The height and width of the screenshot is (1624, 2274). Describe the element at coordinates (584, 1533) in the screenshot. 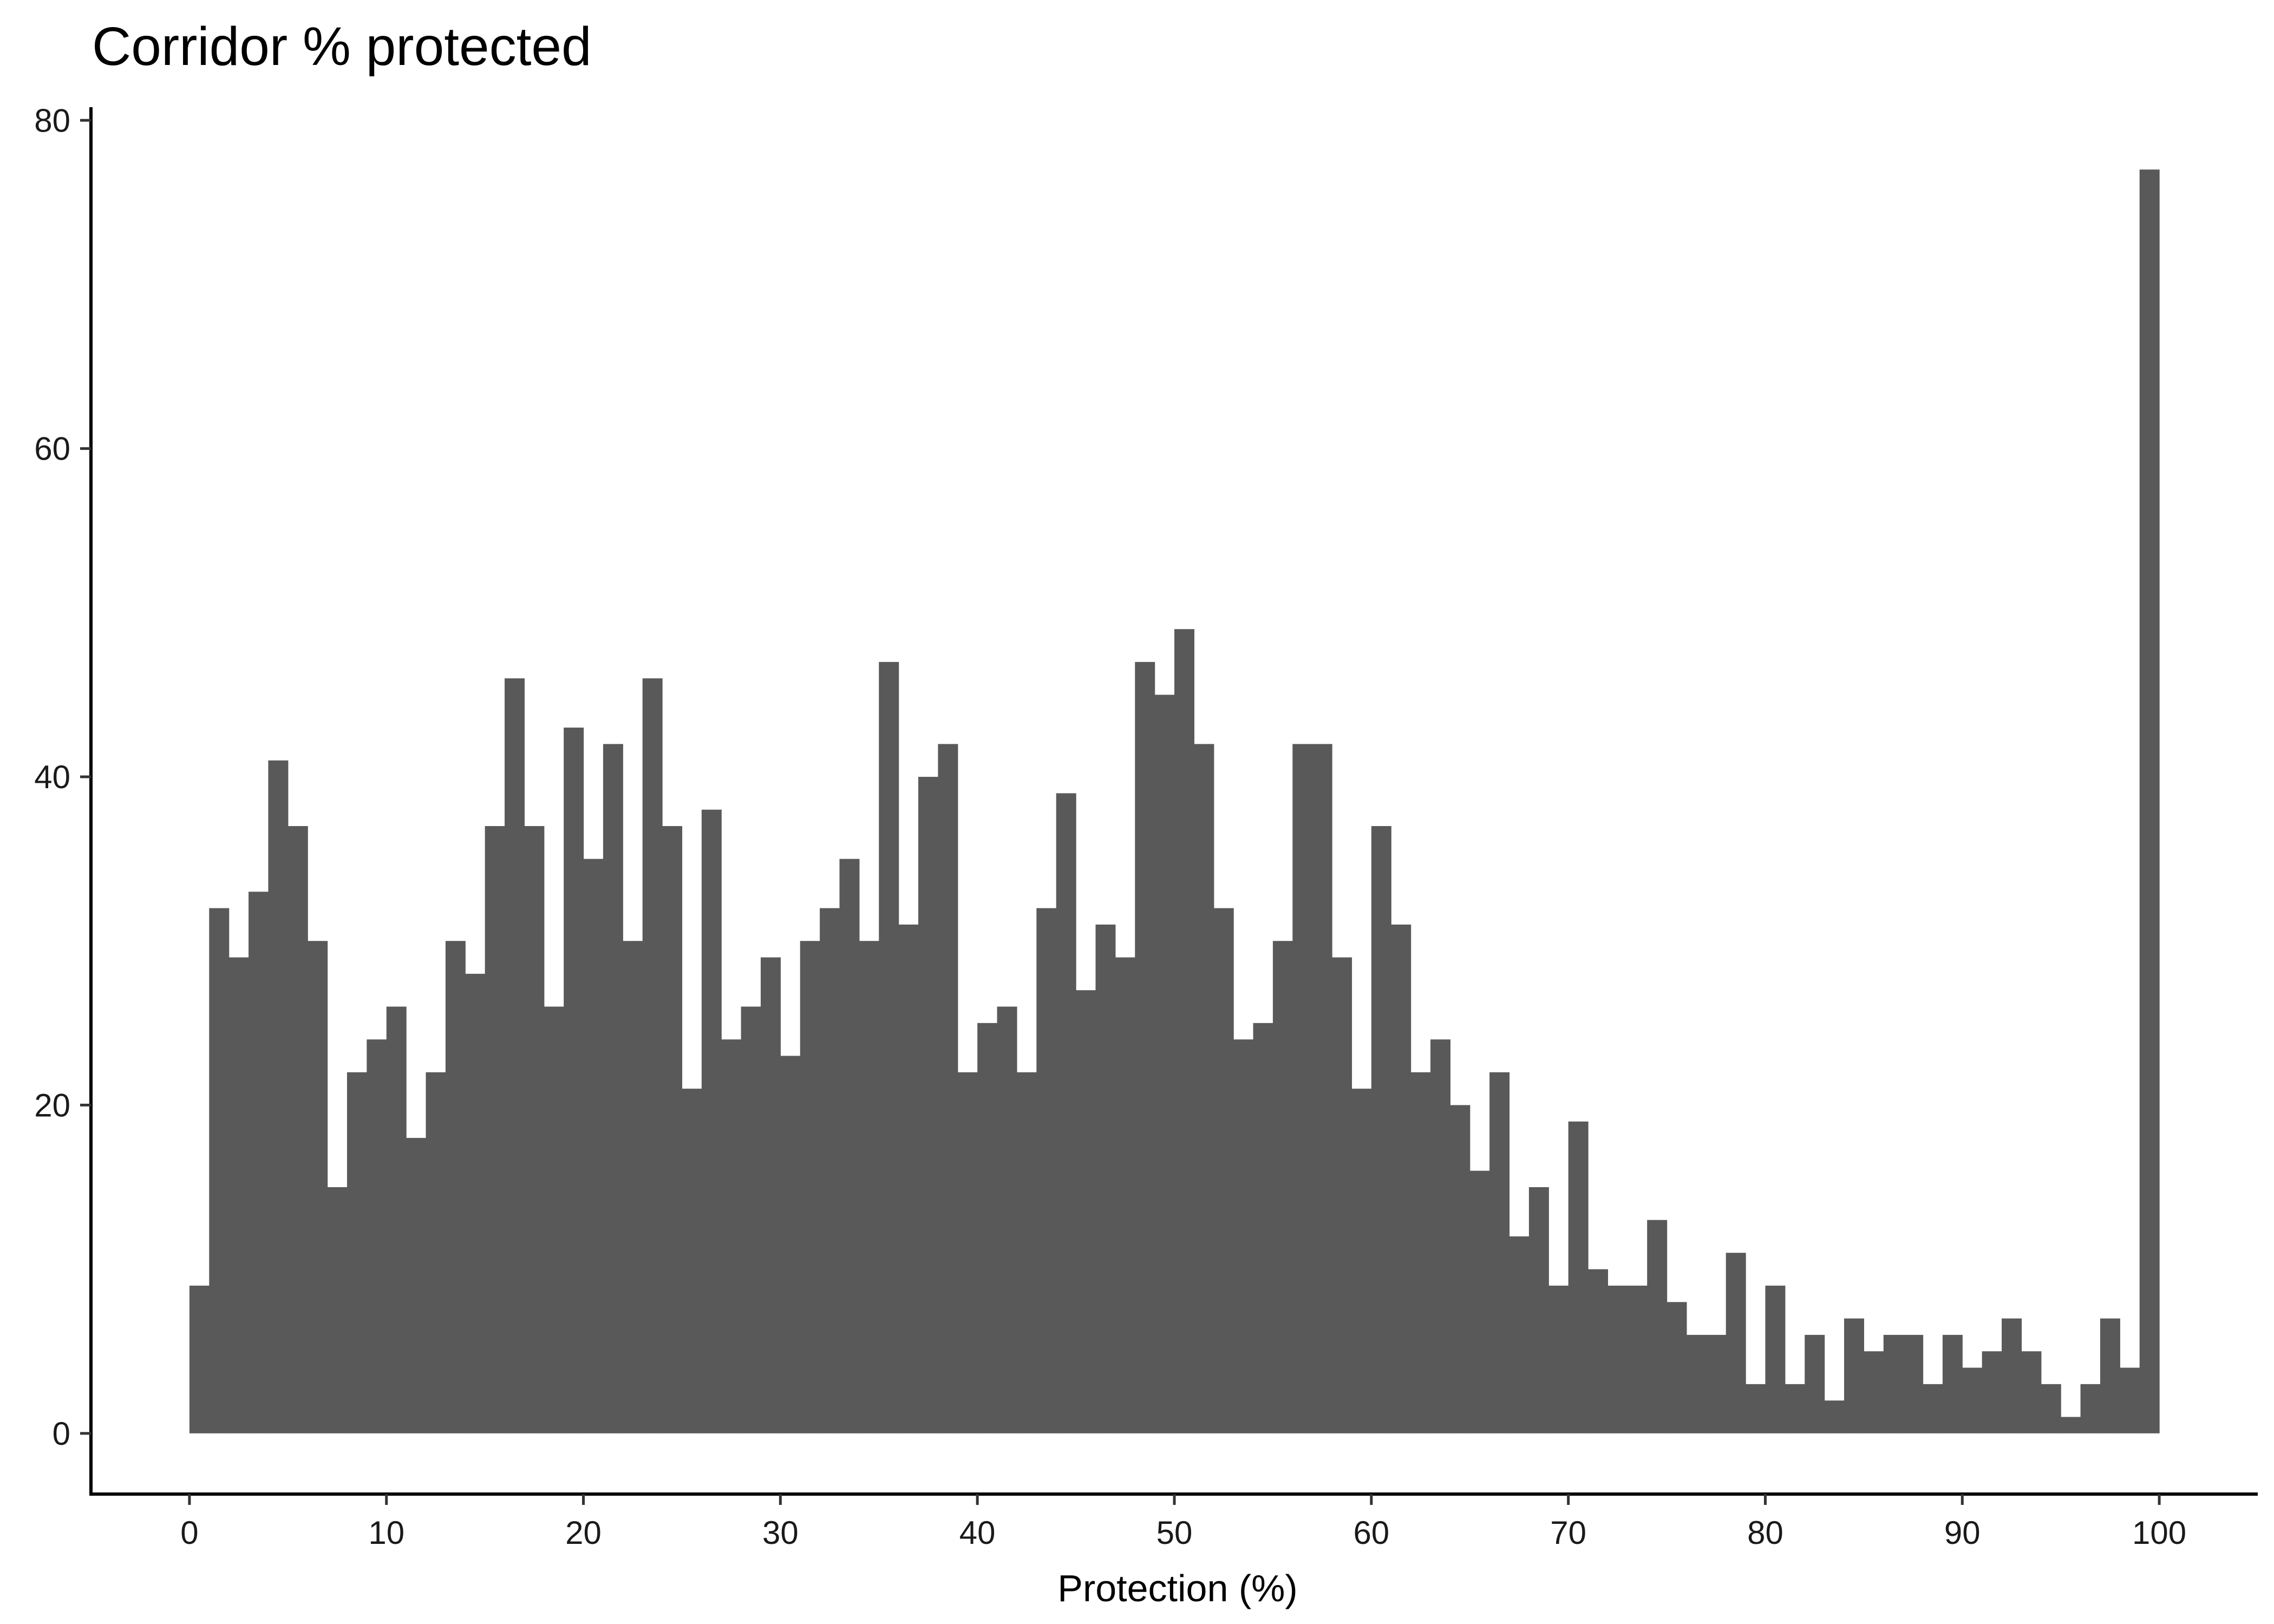

I see `x-tick-label: 20` at that location.